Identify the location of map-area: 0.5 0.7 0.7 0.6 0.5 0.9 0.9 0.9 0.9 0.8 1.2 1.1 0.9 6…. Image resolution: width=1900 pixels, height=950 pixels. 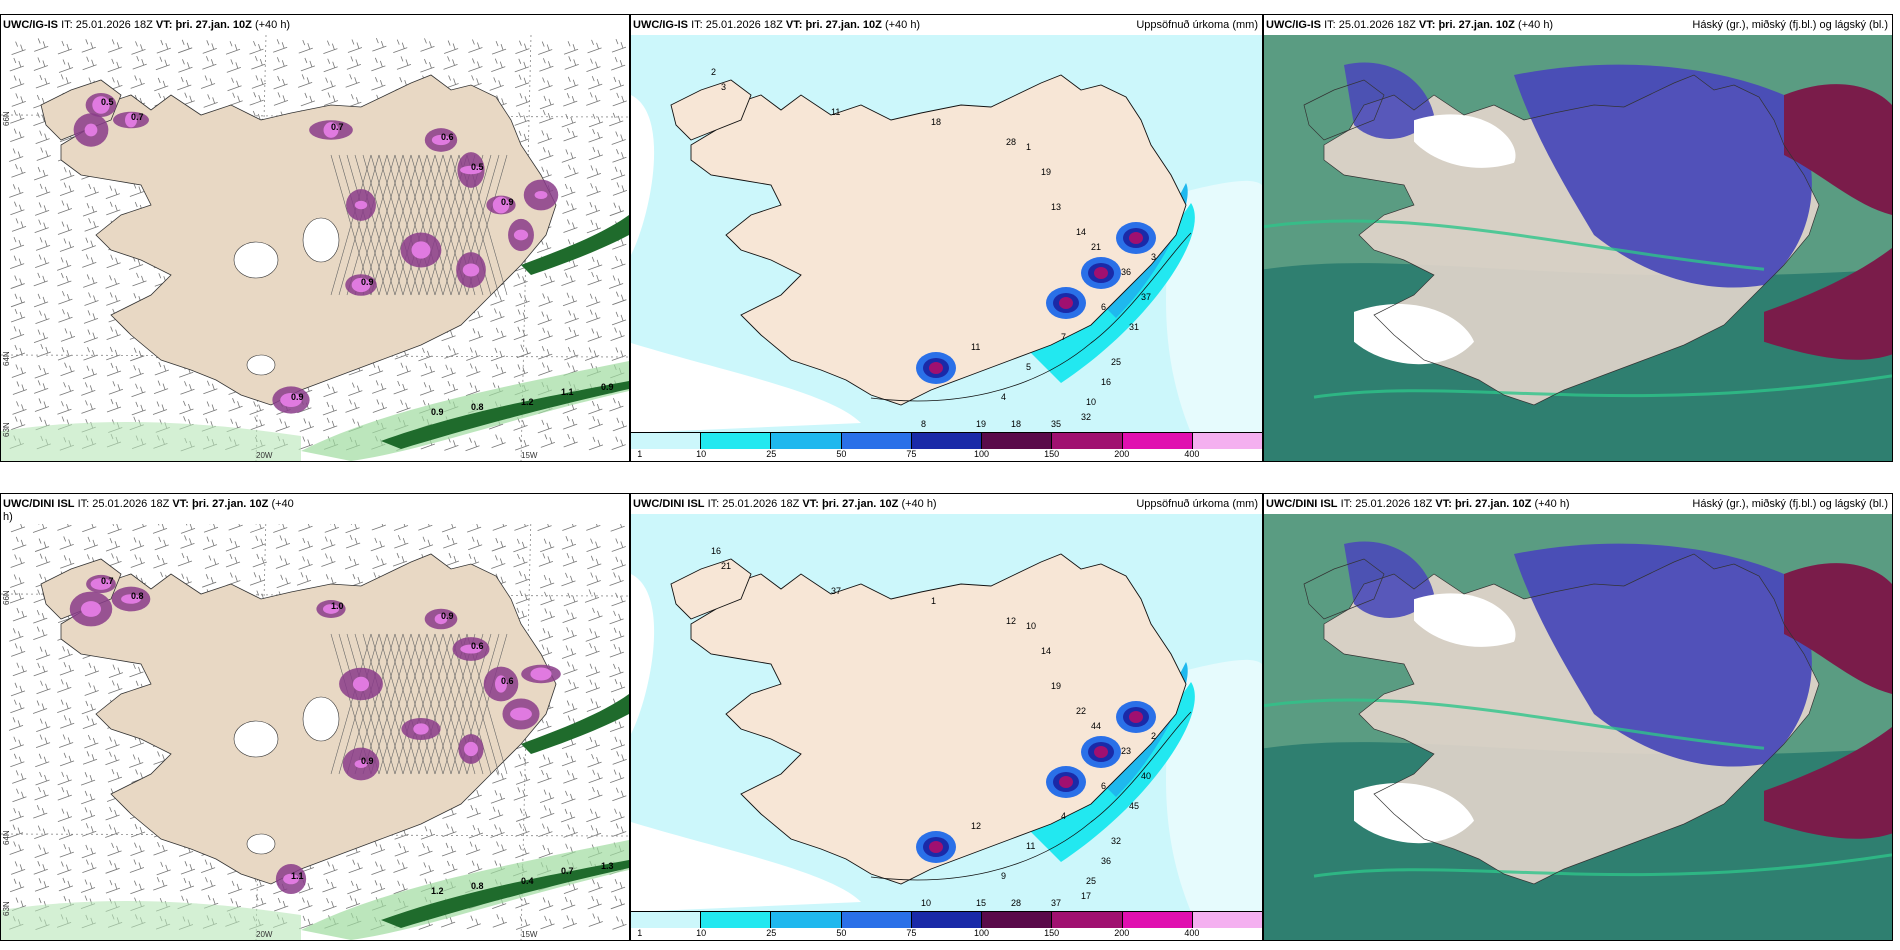
(315, 248).